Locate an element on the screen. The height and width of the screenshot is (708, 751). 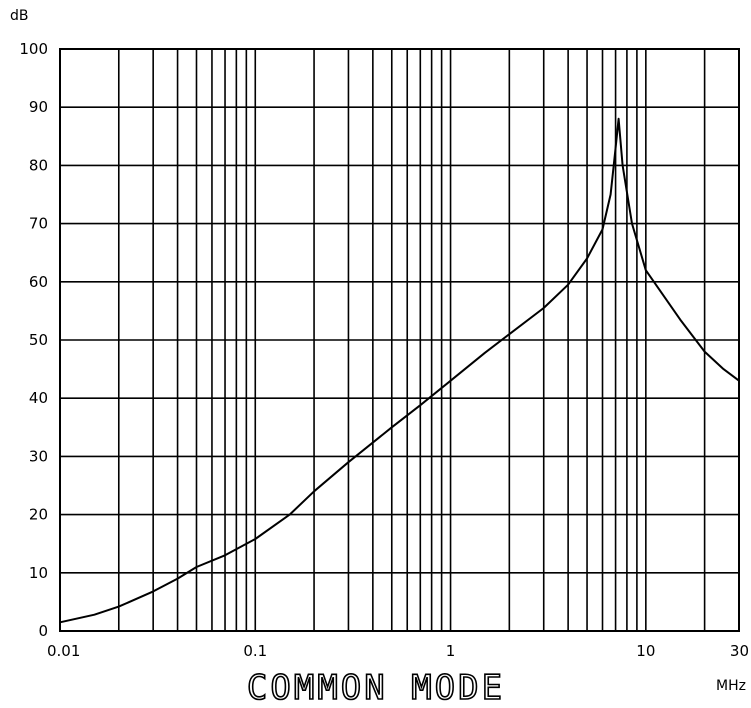
x-tick-label: 10 is located at coordinates (645, 651).